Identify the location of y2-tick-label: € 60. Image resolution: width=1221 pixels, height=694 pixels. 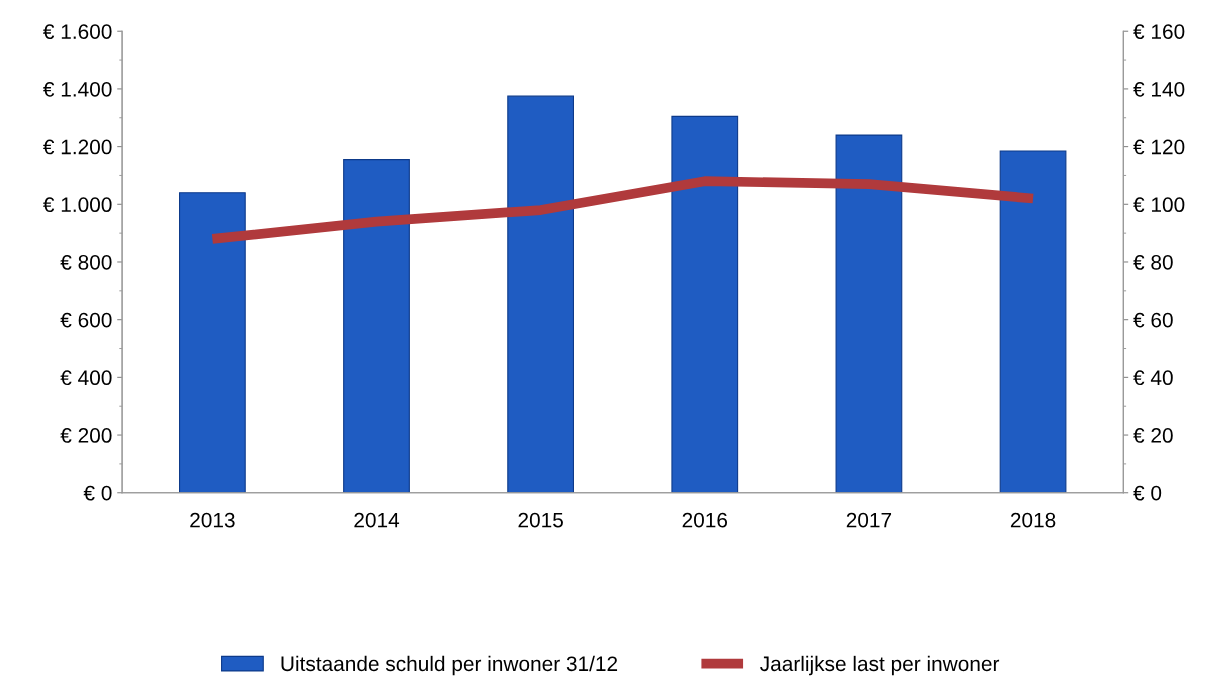
(1153, 320).